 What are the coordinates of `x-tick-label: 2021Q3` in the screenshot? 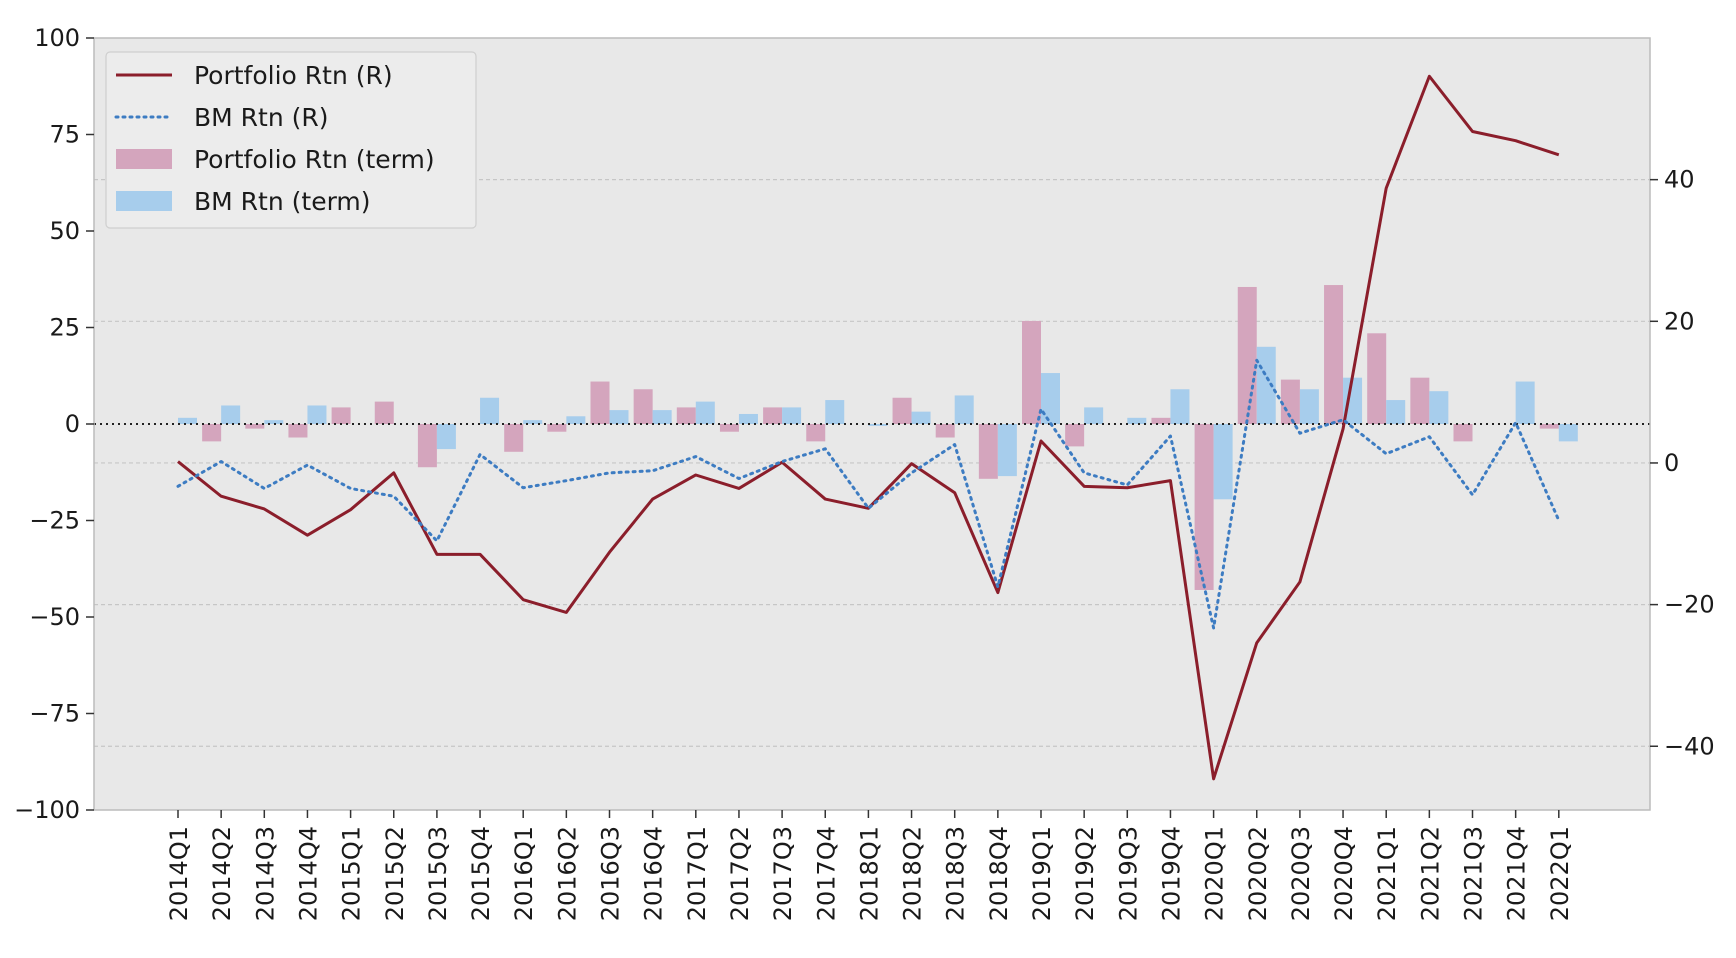 It's located at (1474, 873).